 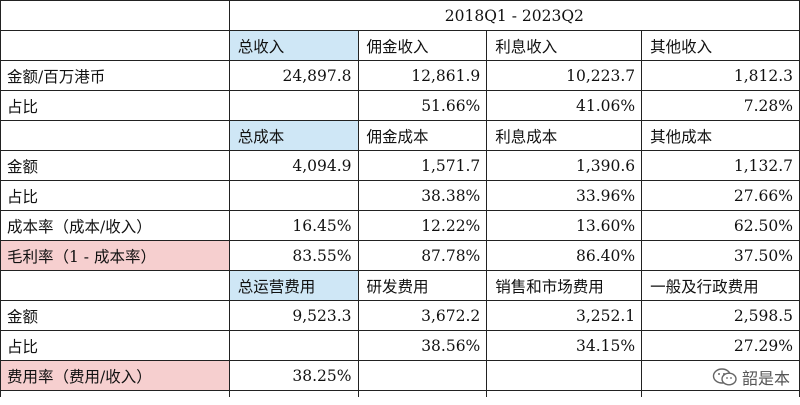 I want to click on trailing-row, so click(x=400, y=393).